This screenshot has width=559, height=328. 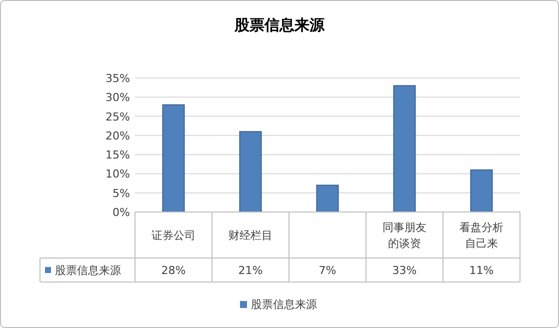 What do you see at coordinates (121, 212) in the screenshot?
I see `y-tick-label: 0%` at bounding box center [121, 212].